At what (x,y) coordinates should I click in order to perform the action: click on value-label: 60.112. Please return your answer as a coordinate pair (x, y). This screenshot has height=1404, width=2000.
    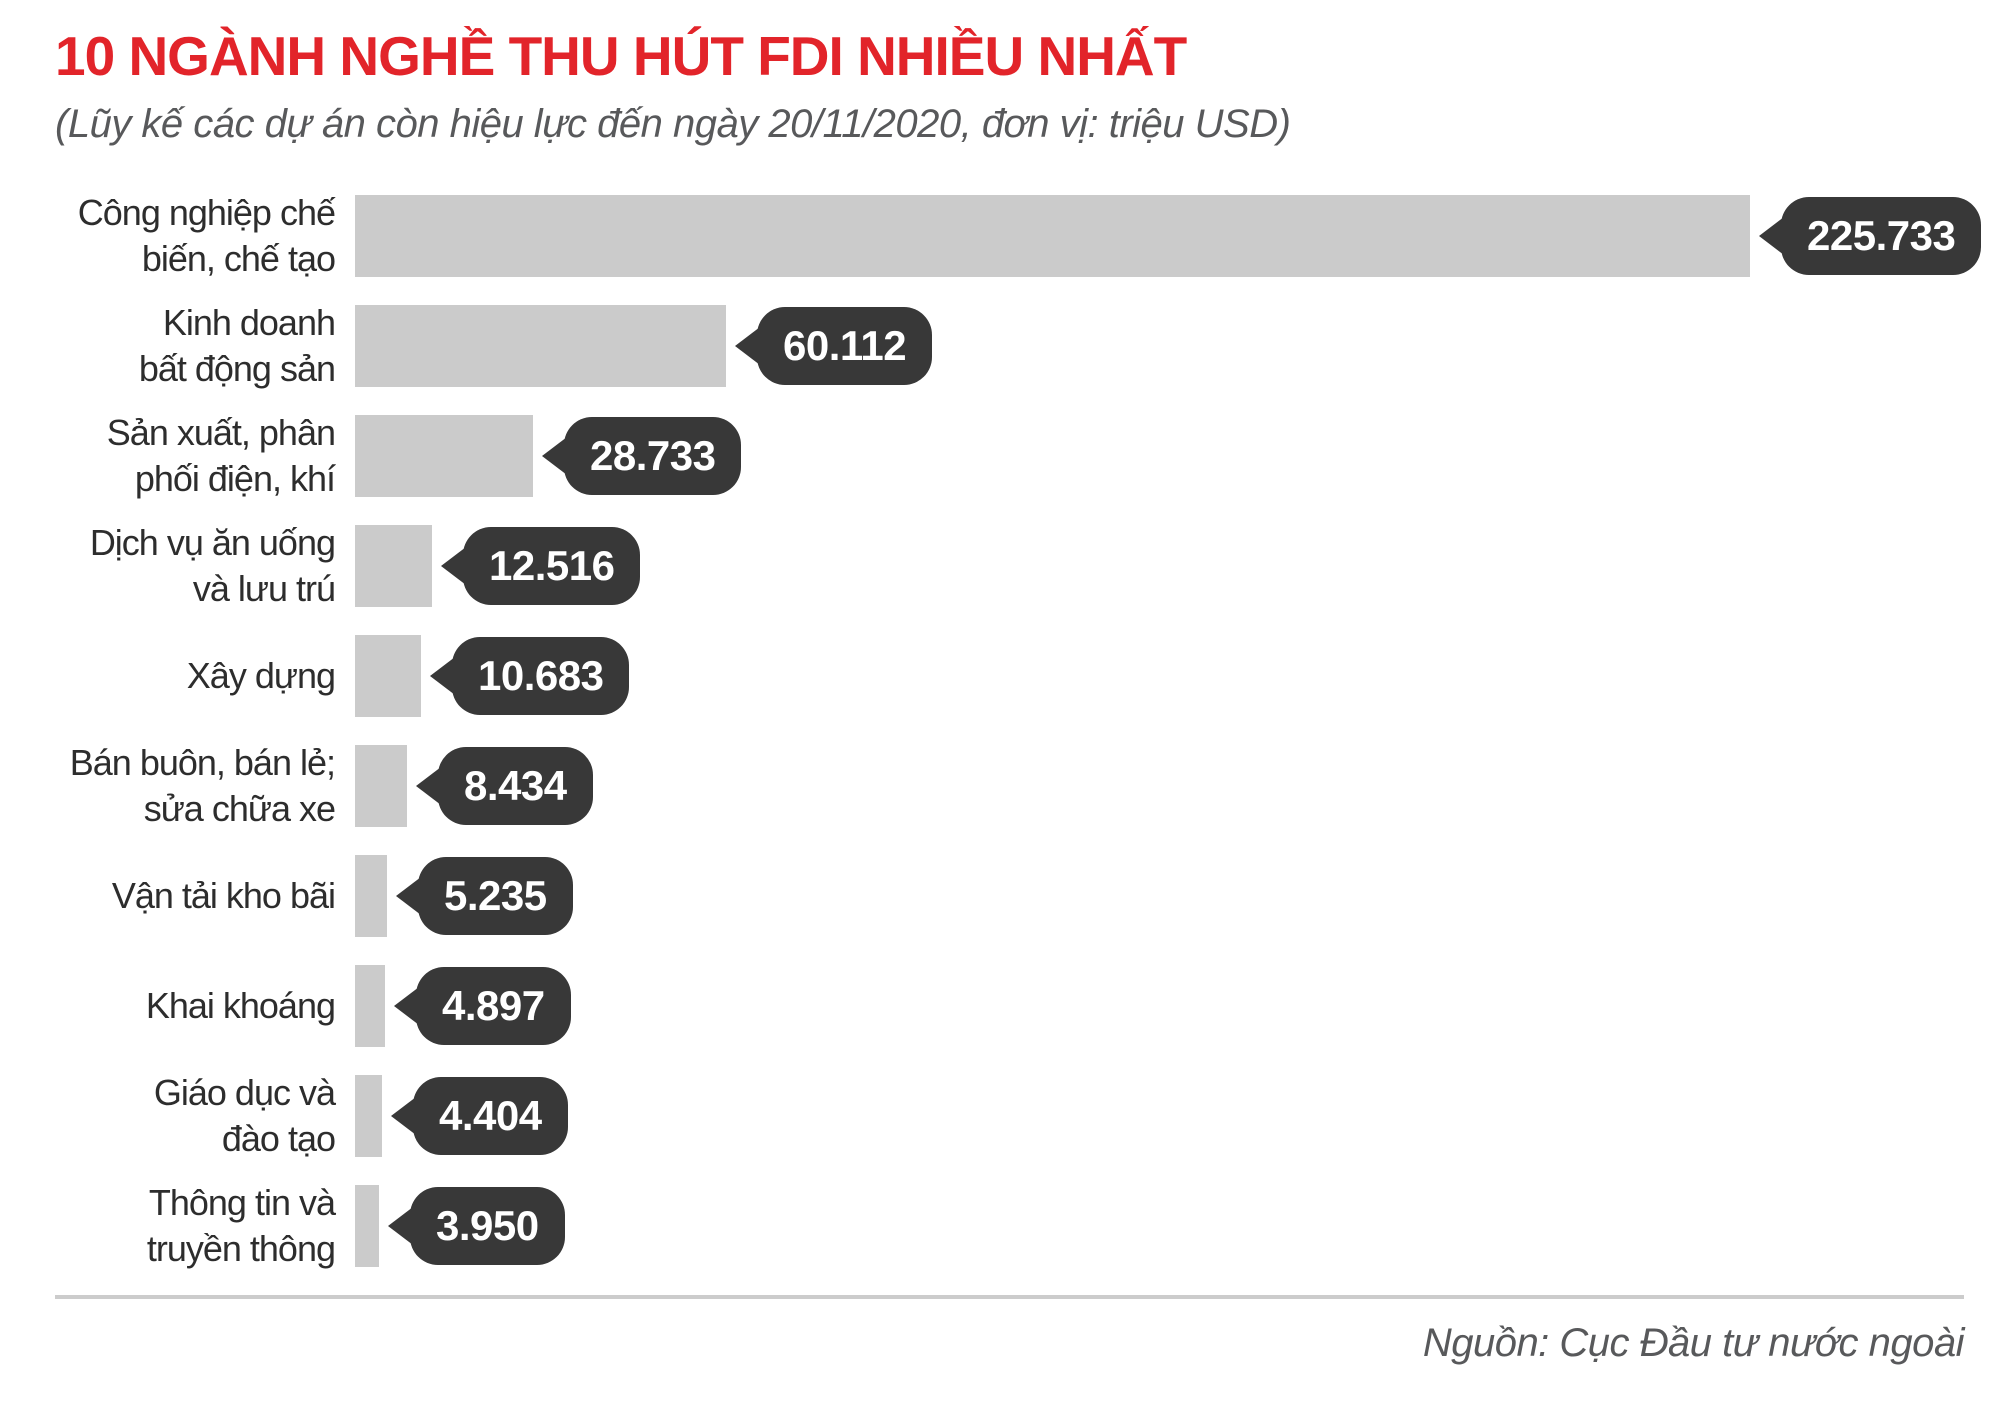
    Looking at the image, I should click on (845, 345).